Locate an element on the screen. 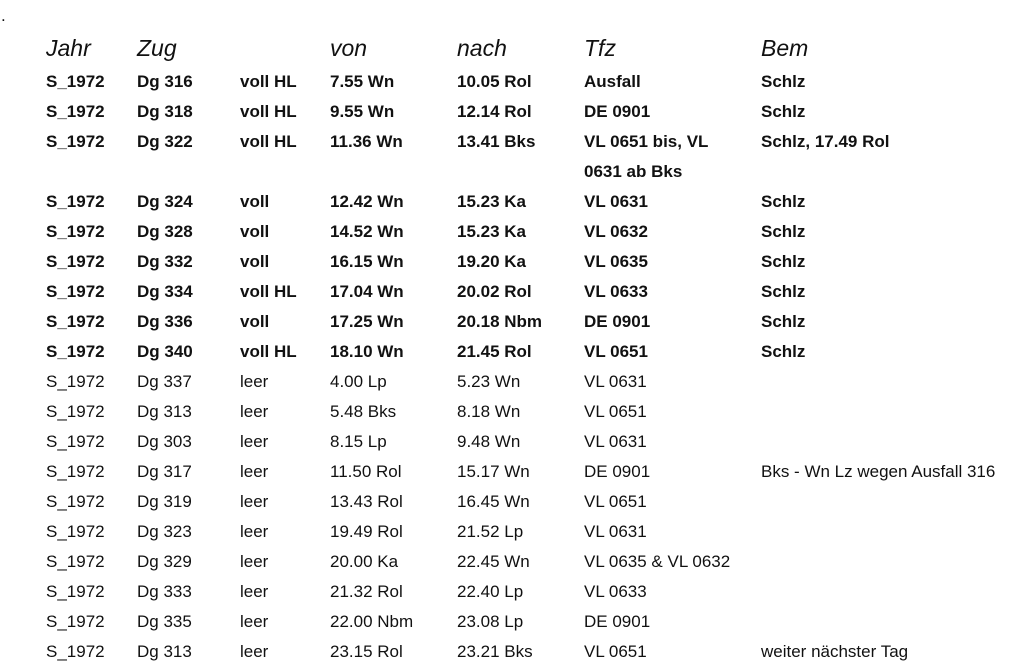  header-cell: von is located at coordinates (349, 48).